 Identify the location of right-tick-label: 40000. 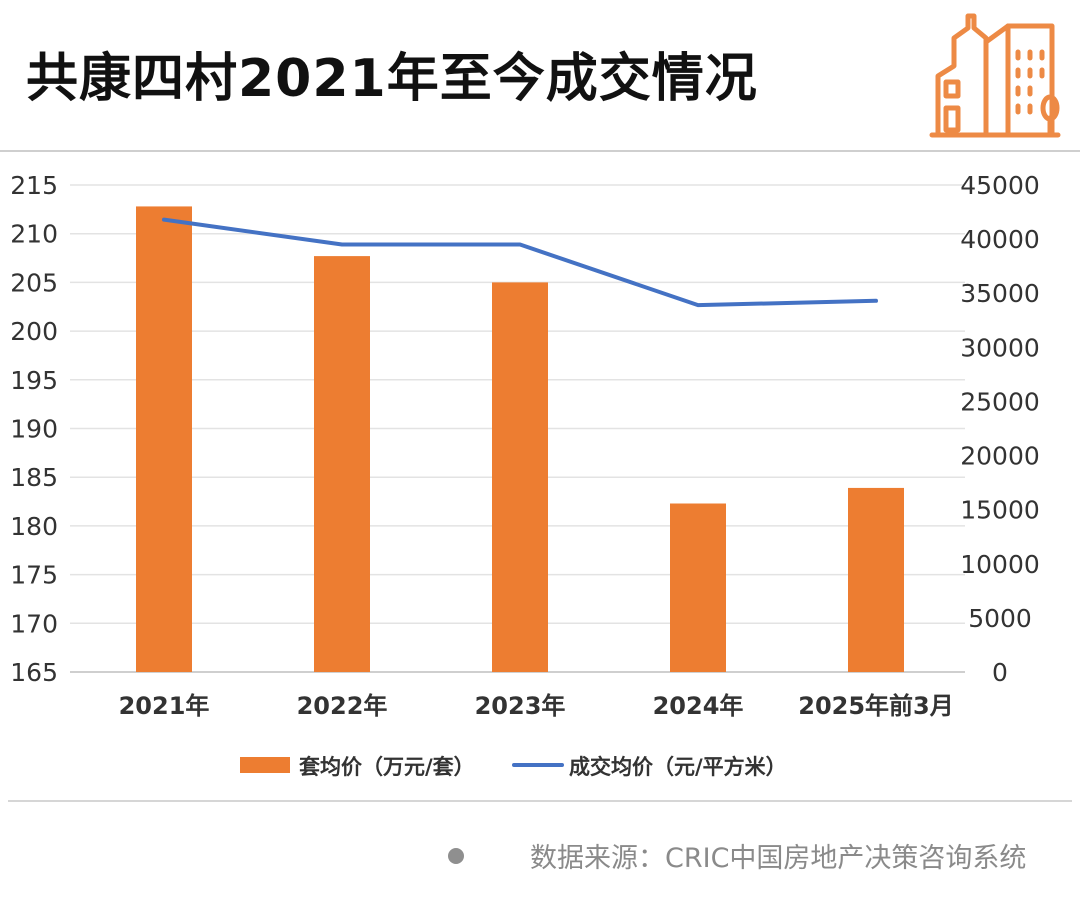
(1000, 239).